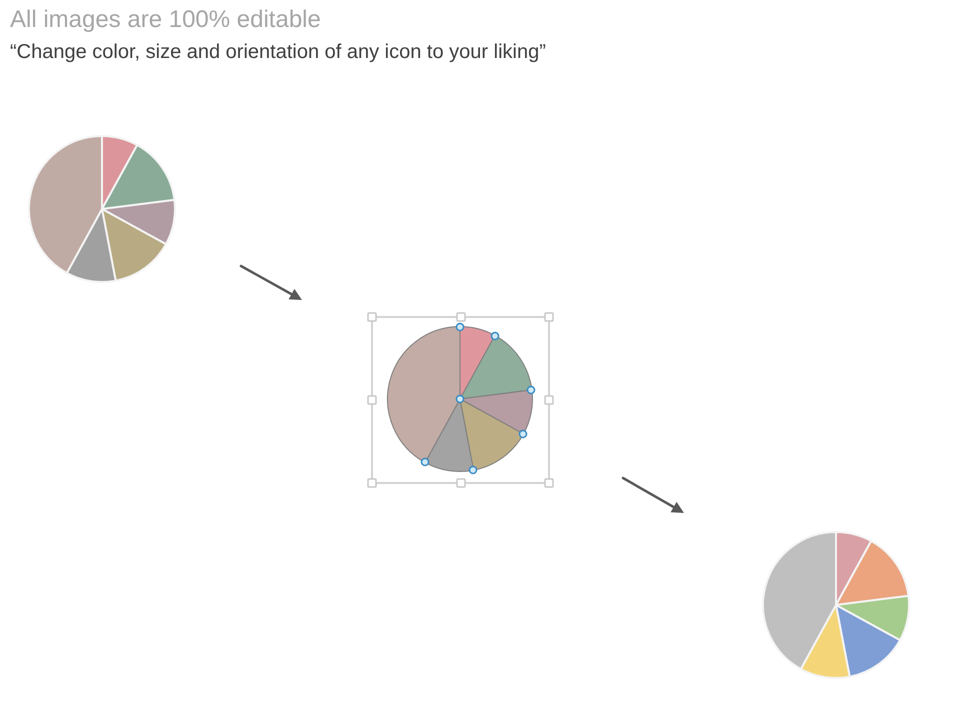  What do you see at coordinates (165, 20) in the screenshot?
I see `chart-title: All images are 100% editable` at bounding box center [165, 20].